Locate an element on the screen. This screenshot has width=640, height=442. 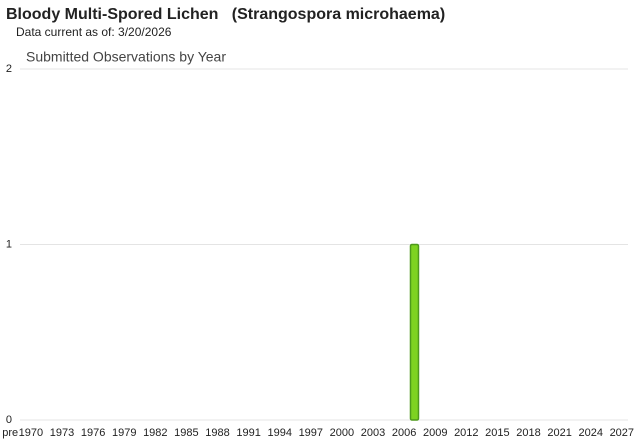
x-tick-label: 2024 is located at coordinates (590, 433).